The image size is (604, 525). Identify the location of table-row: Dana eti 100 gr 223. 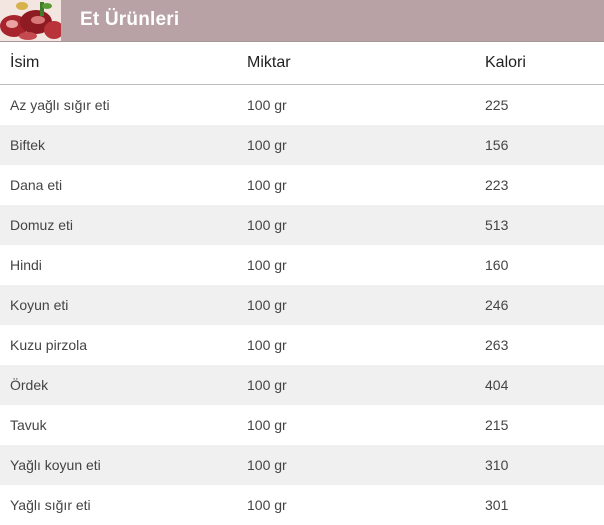
(302, 185).